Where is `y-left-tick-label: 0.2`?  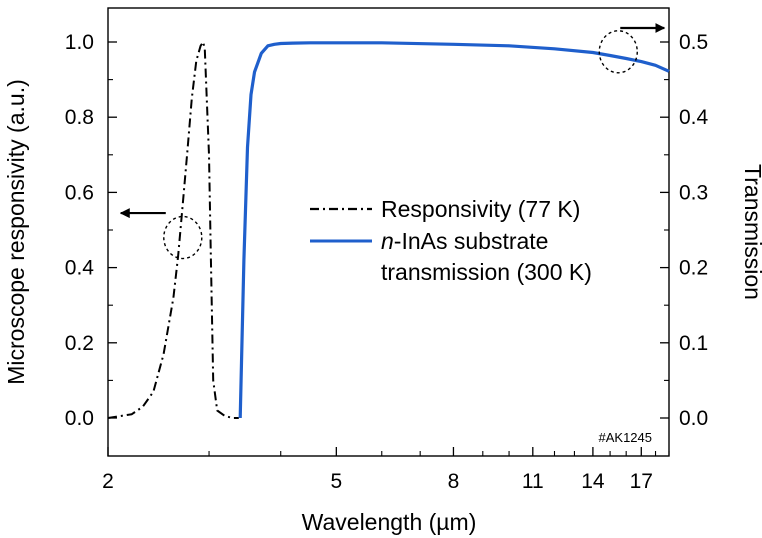 y-left-tick-label: 0.2 is located at coordinates (79, 343).